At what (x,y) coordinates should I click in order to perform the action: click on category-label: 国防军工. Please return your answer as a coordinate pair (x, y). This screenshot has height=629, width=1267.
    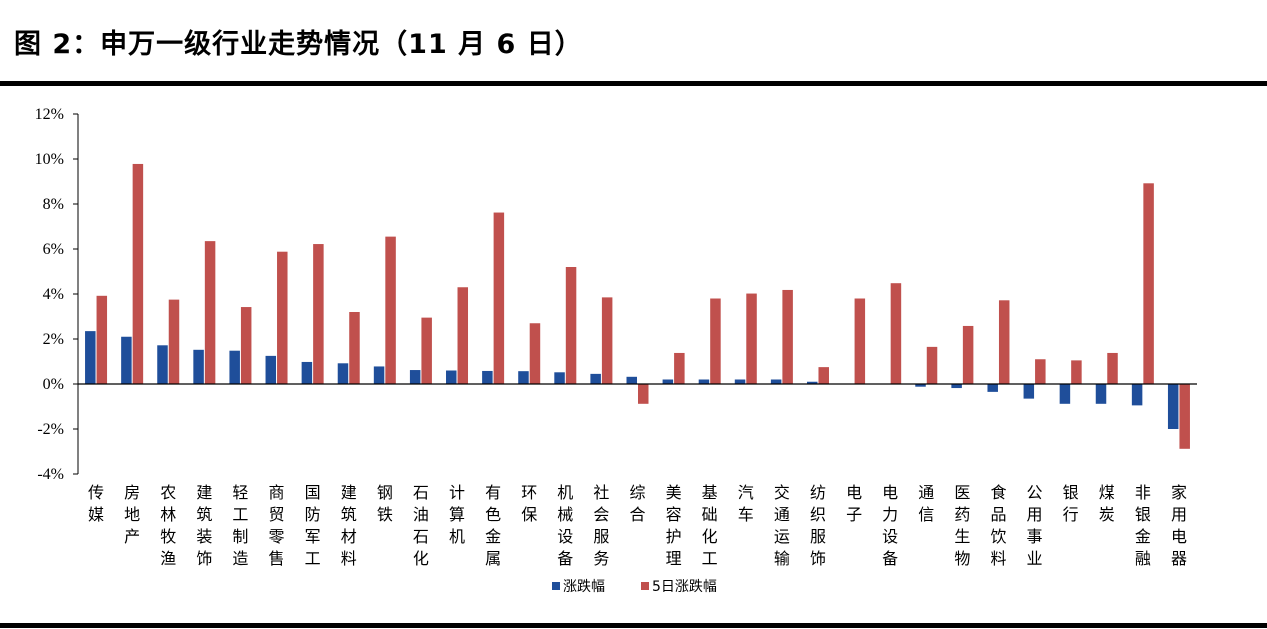
    Looking at the image, I should click on (313, 525).